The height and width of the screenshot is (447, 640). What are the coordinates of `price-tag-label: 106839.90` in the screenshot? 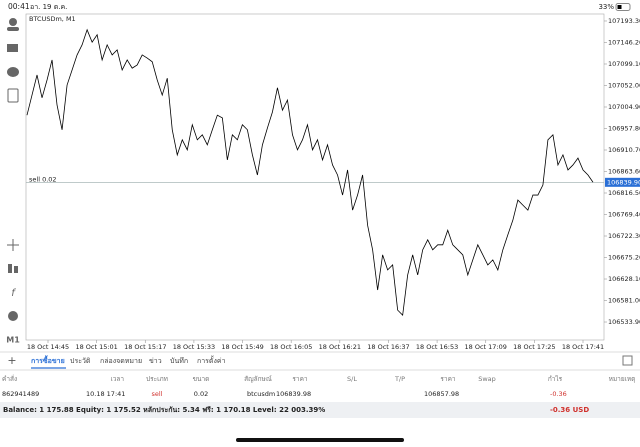 It's located at (623, 182).